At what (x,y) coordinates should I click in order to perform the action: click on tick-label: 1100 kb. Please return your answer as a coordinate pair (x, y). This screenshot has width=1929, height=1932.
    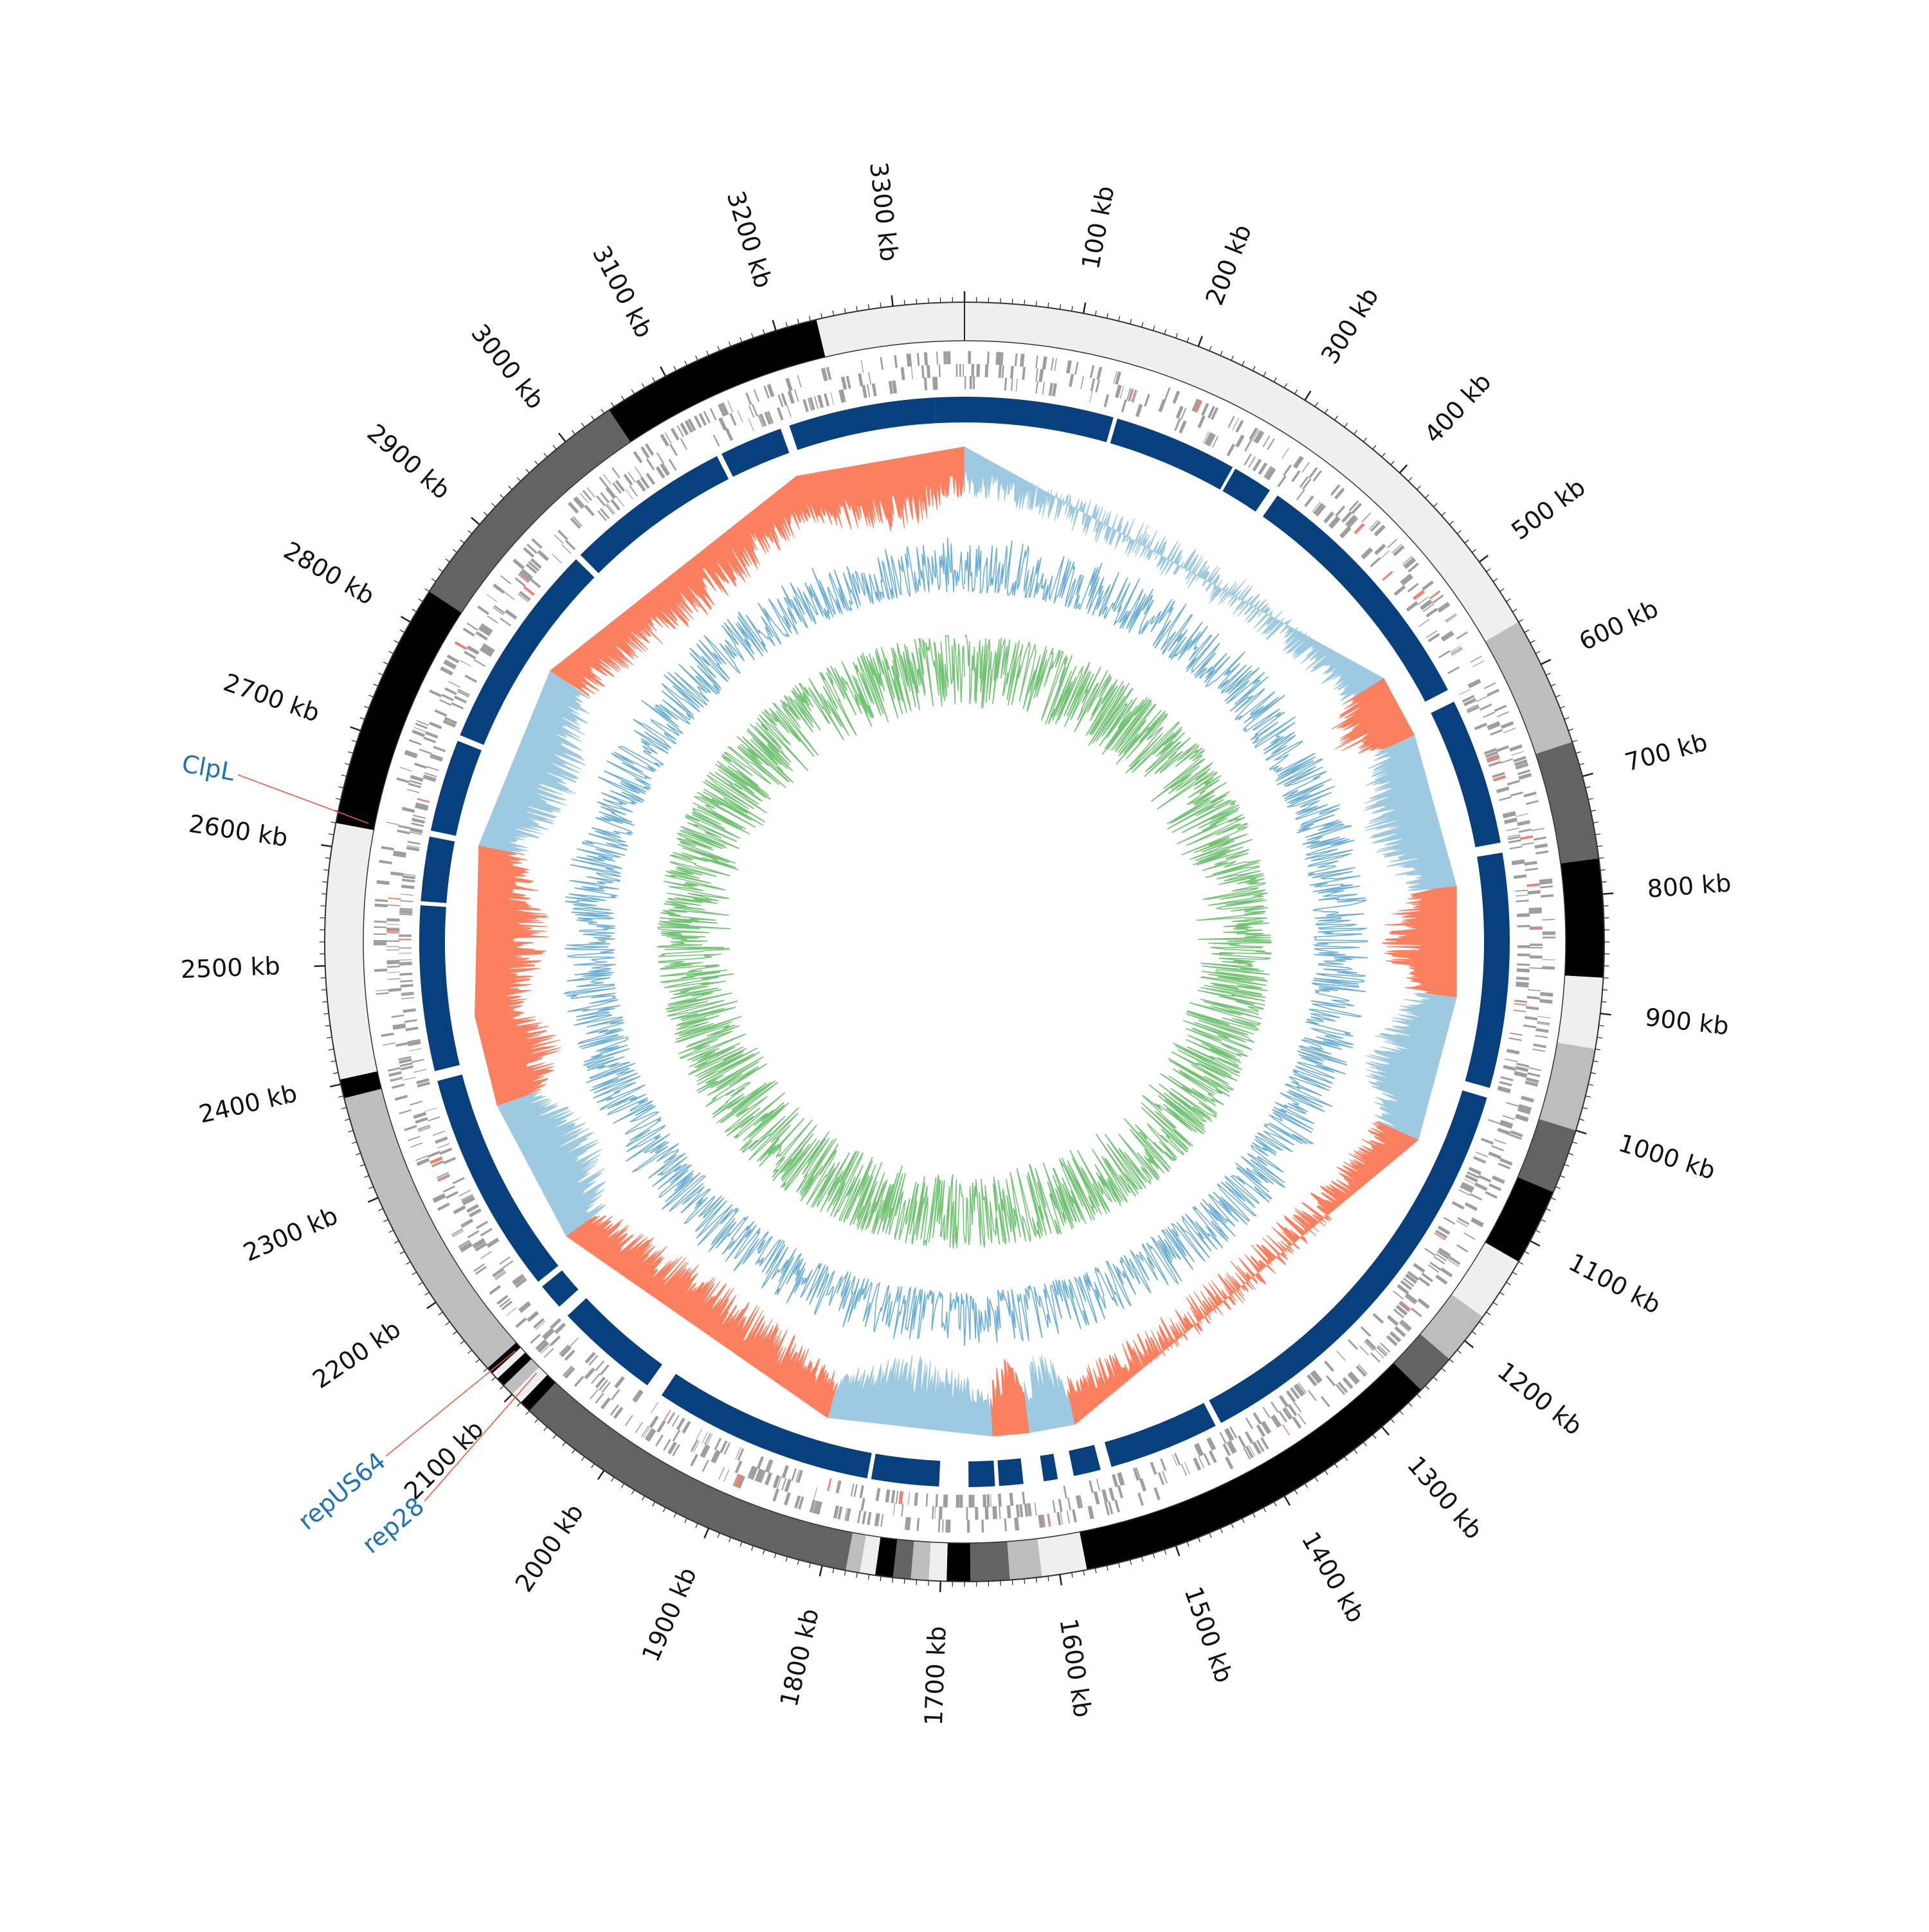
    Looking at the image, I should click on (1614, 1283).